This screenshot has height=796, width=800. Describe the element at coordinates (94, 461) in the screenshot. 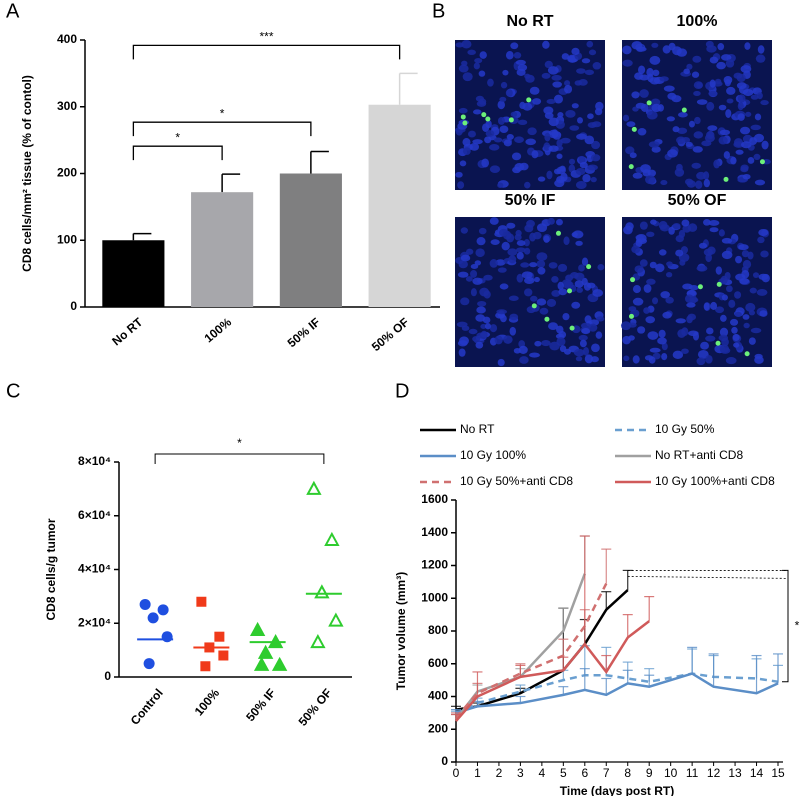

I see `y-tick-label: 8×10⁴` at that location.